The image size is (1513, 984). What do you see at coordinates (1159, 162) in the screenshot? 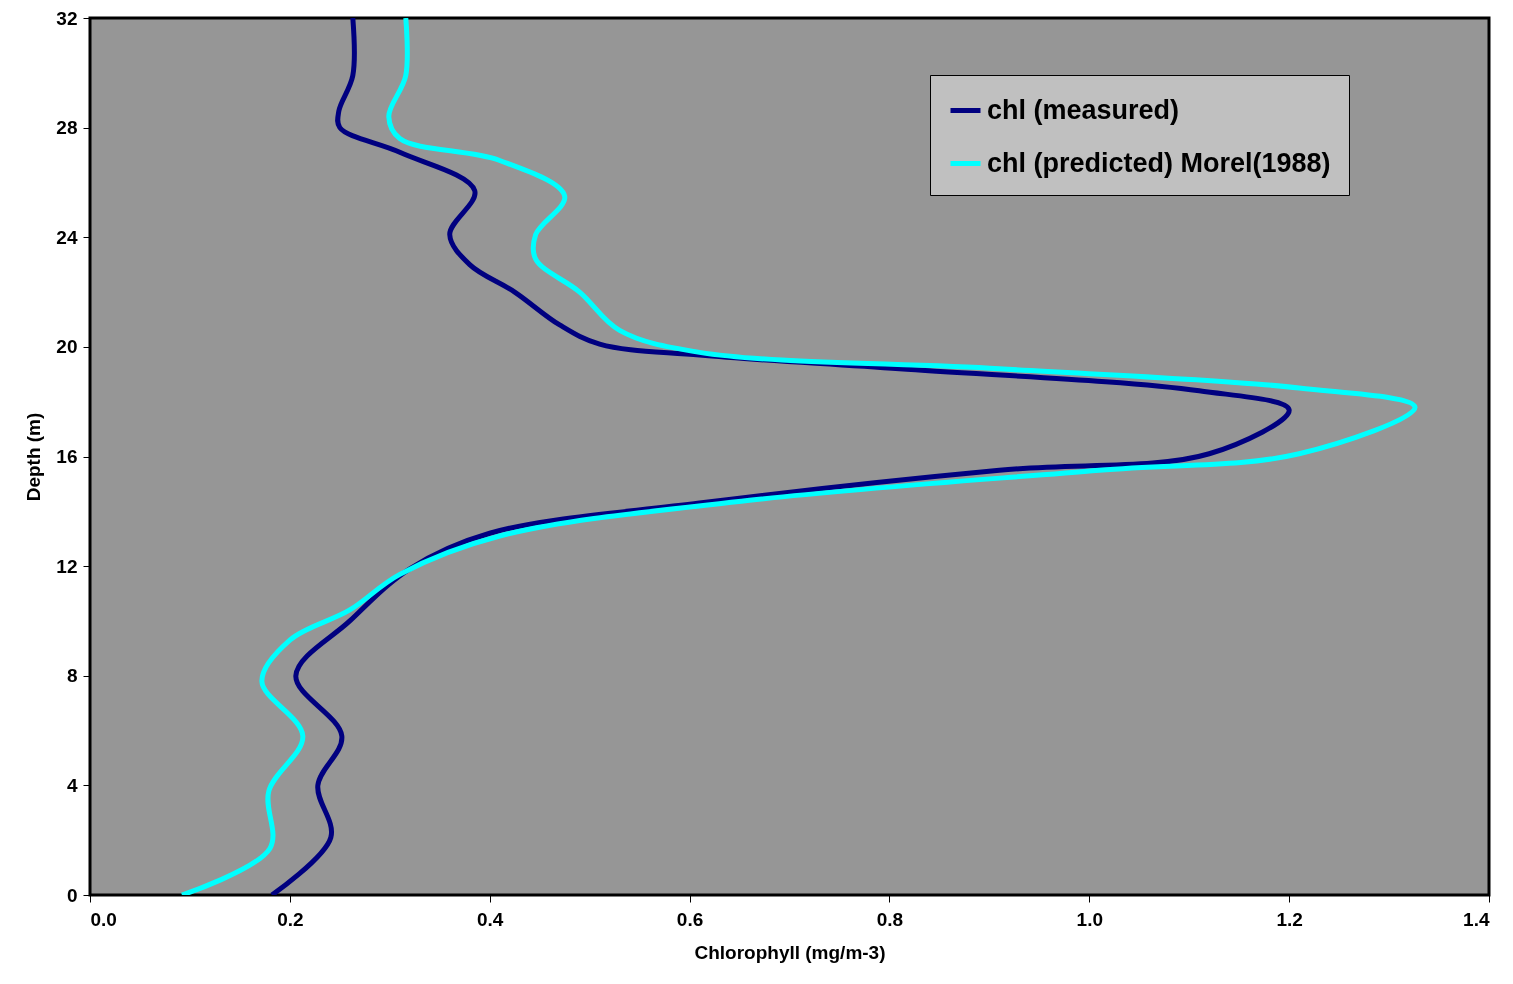
I see `legend-label: chl (predicted) Morel(1988)` at bounding box center [1159, 162].